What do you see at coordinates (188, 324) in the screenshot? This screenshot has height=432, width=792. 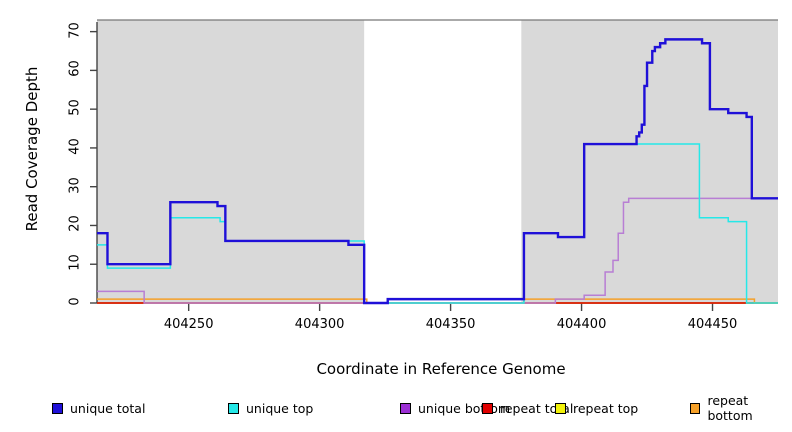 I see `x-tick-label: 404250` at bounding box center [188, 324].